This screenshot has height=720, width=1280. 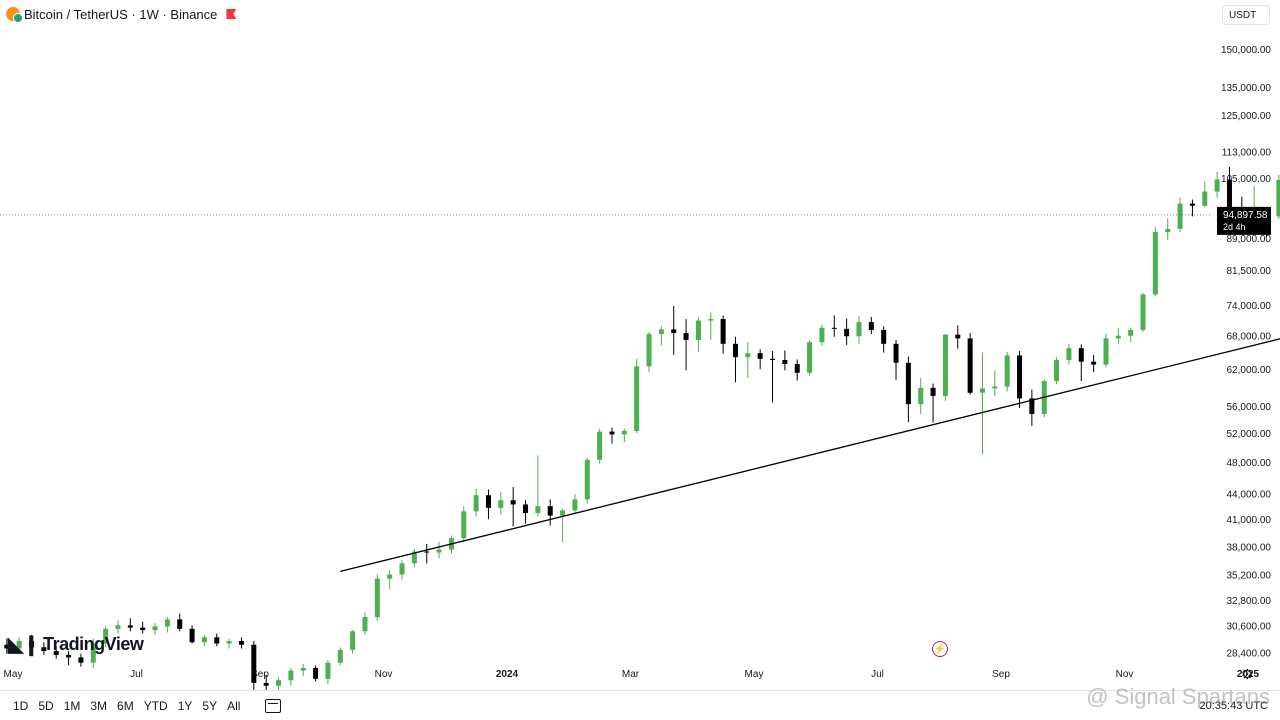 What do you see at coordinates (125, 705) in the screenshot?
I see `timeframe-6m: 6M` at bounding box center [125, 705].